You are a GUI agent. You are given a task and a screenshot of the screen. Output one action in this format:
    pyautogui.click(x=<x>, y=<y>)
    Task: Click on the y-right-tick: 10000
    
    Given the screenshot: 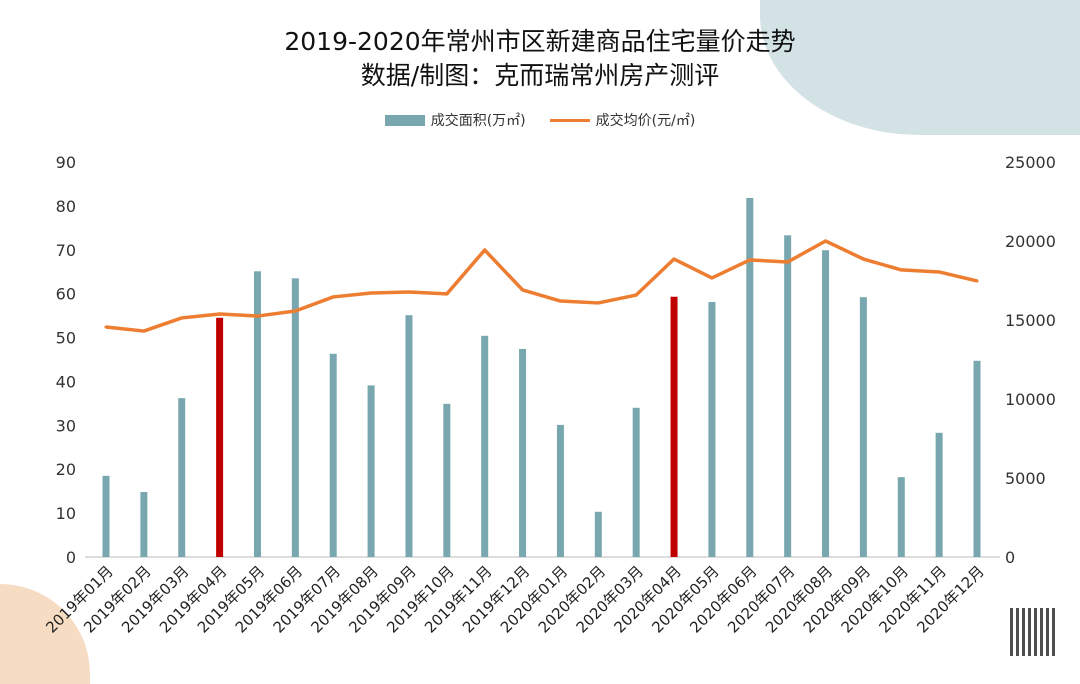 What is the action you would take?
    pyautogui.click(x=1030, y=399)
    